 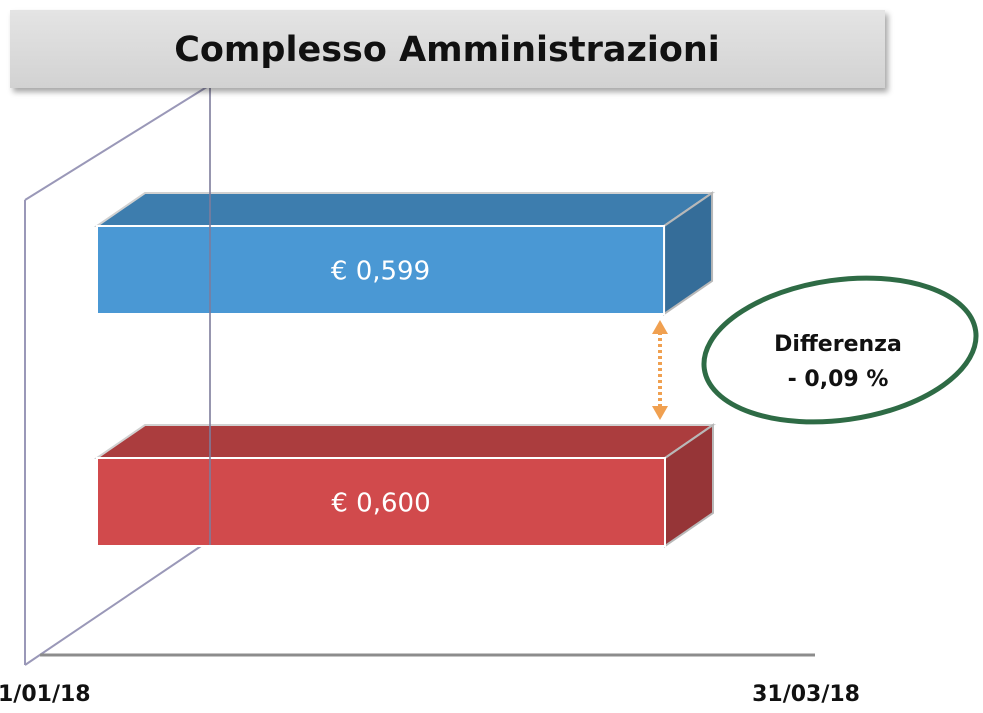 I want to click on value-label: € 0,599, so click(x=380, y=272).